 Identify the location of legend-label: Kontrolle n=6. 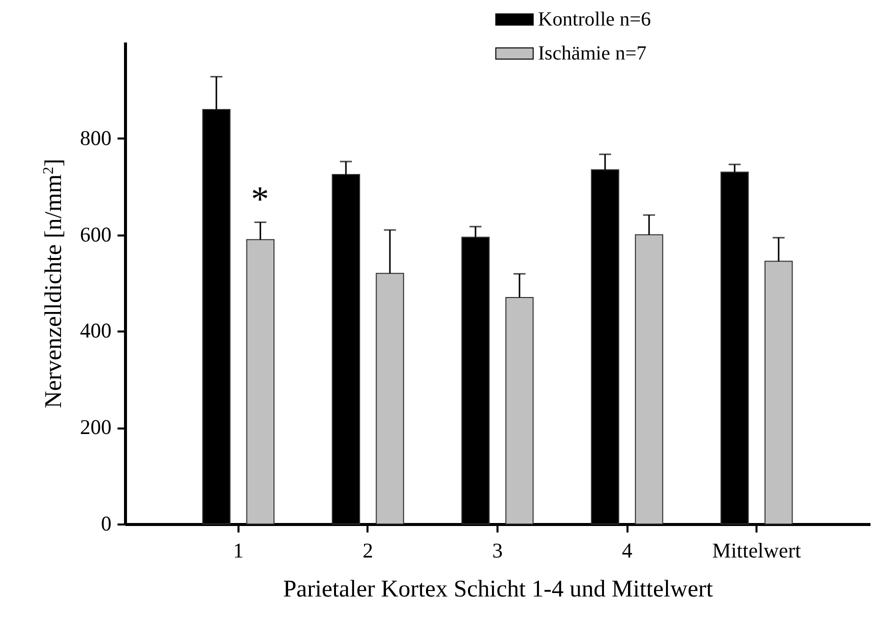
(594, 19).